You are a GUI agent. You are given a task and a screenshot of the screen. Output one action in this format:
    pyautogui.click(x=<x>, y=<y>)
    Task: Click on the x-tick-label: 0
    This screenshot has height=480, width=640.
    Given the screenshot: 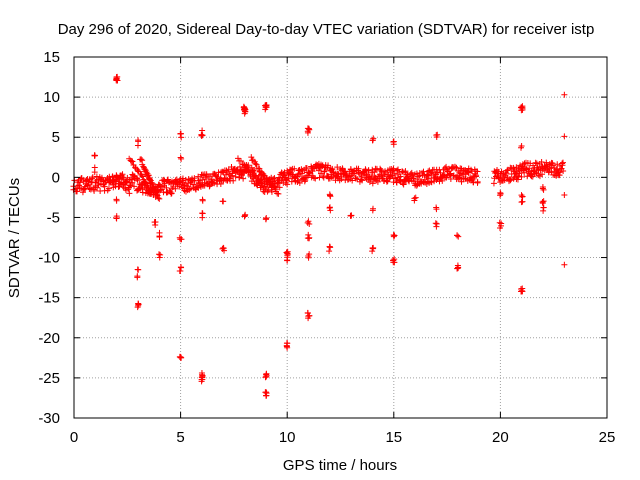 What is the action you would take?
    pyautogui.click(x=74, y=437)
    